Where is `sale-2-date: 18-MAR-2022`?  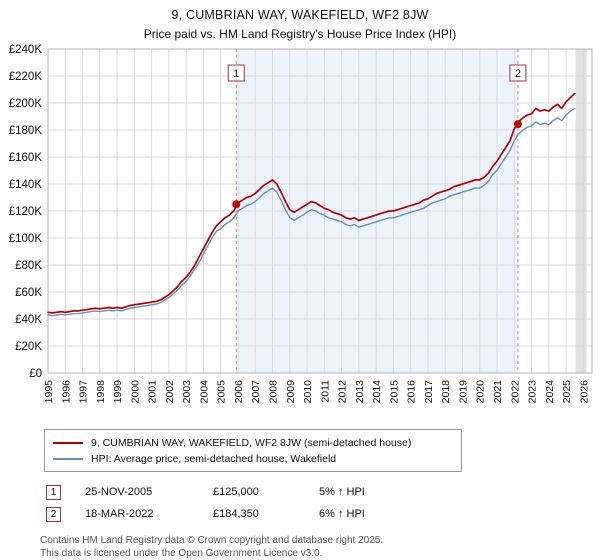 sale-2-date: 18-MAR-2022 is located at coordinates (119, 514).